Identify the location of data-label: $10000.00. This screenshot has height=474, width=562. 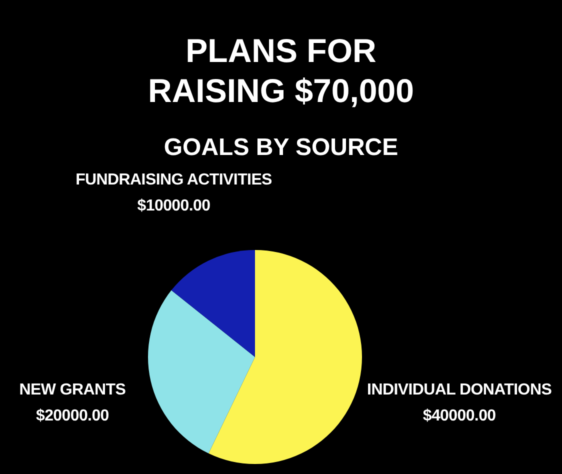
(174, 205).